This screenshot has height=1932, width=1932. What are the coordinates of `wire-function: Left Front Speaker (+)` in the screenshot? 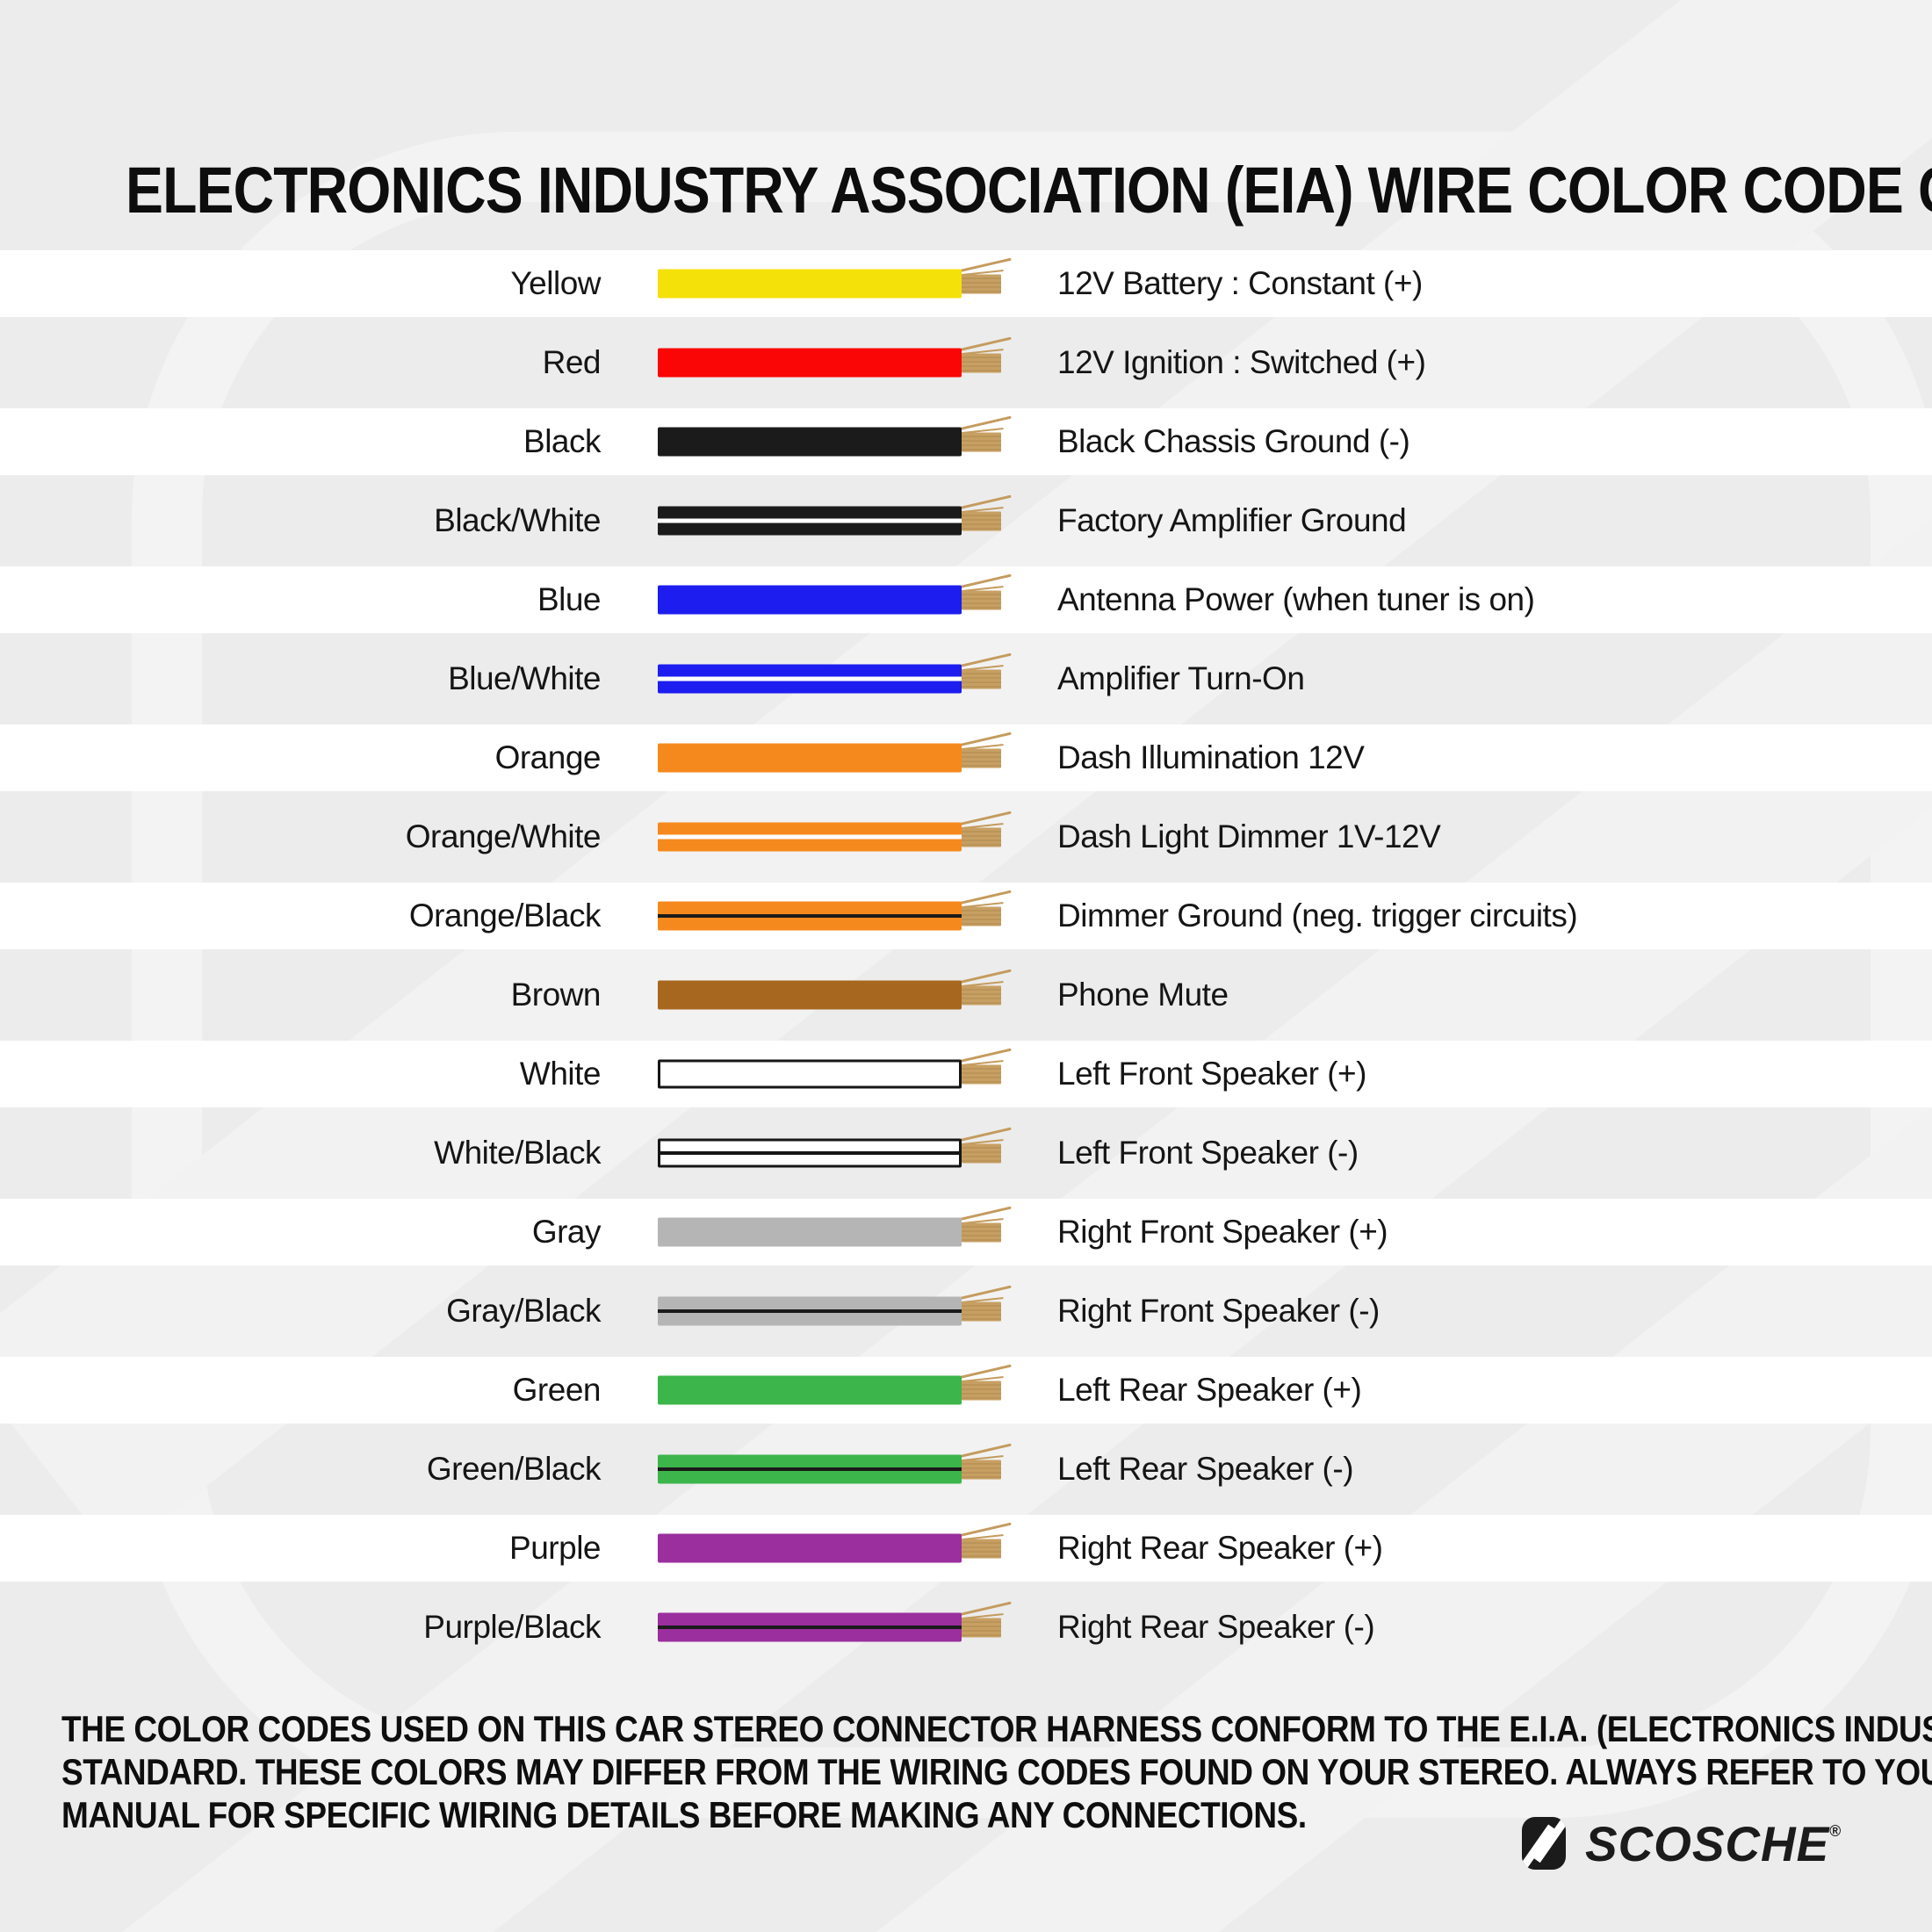 It's located at (1211, 1074).